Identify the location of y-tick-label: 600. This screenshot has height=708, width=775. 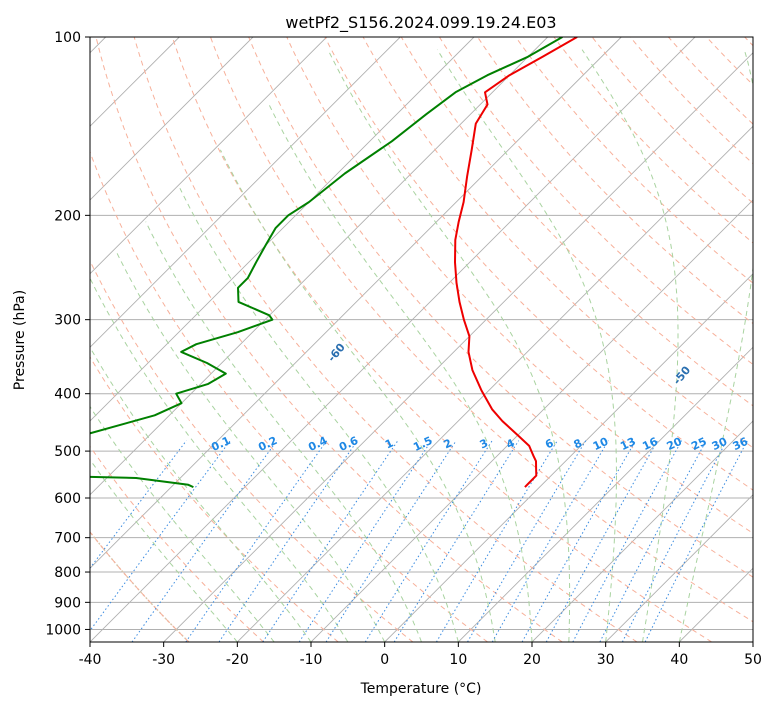
(67, 499).